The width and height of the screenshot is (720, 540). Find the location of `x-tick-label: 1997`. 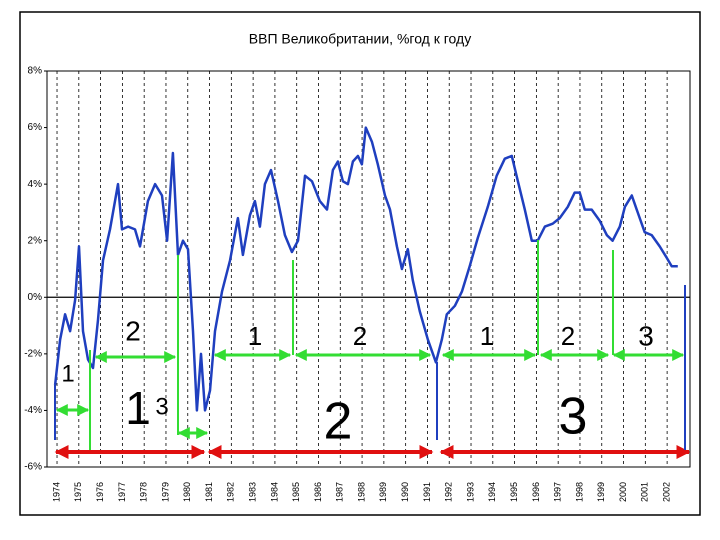

x-tick-label: 1997 is located at coordinates (558, 492).